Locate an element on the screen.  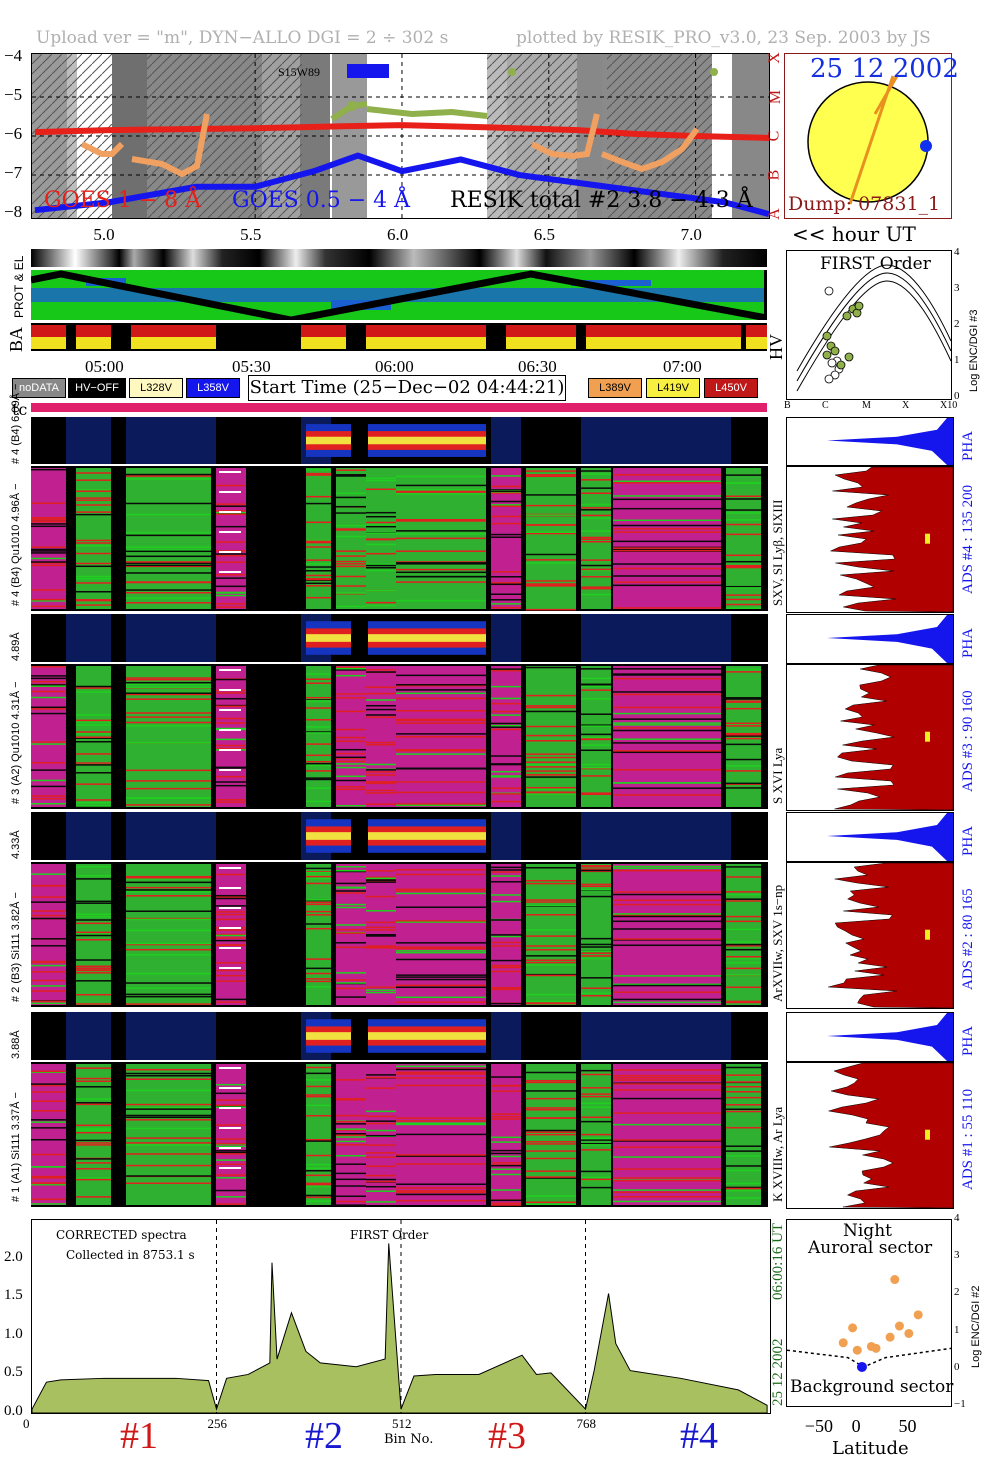
spectrum-xtick: 768 is located at coordinates (586, 1423).